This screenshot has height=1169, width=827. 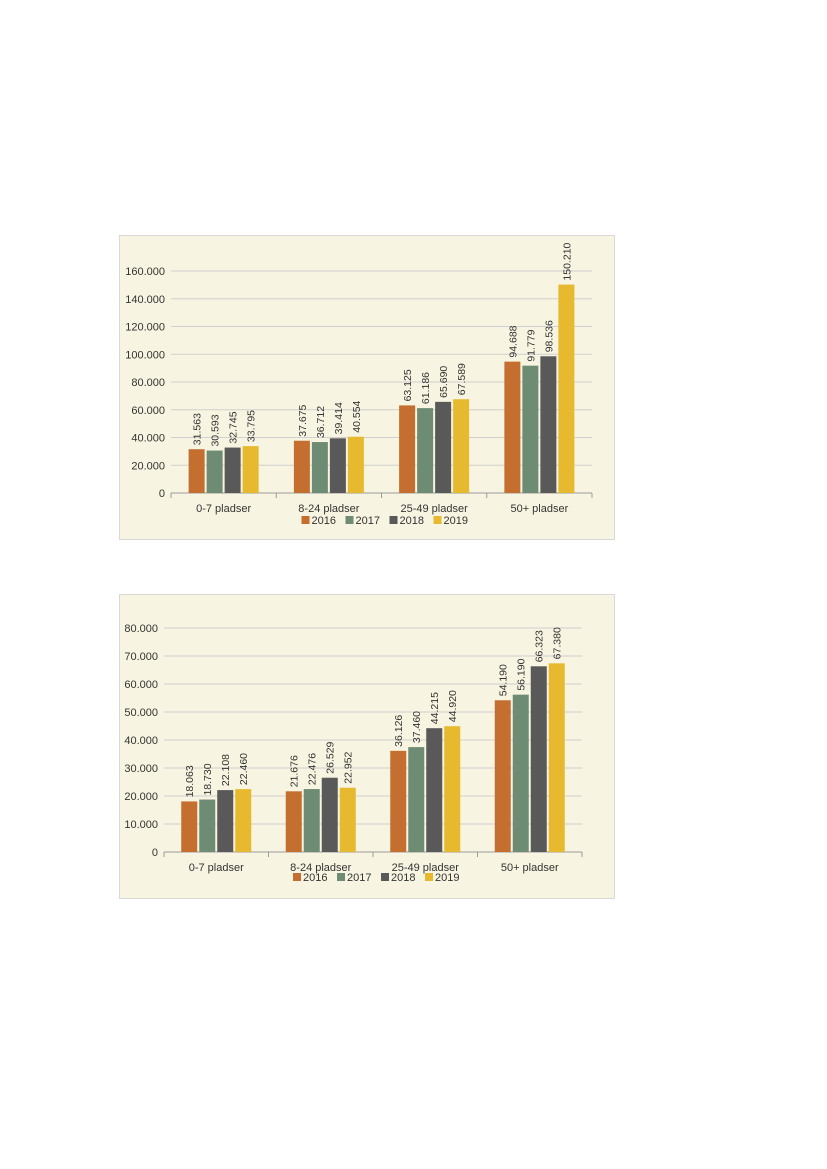 What do you see at coordinates (504, 680) in the screenshot?
I see `data-label: 54.190` at bounding box center [504, 680].